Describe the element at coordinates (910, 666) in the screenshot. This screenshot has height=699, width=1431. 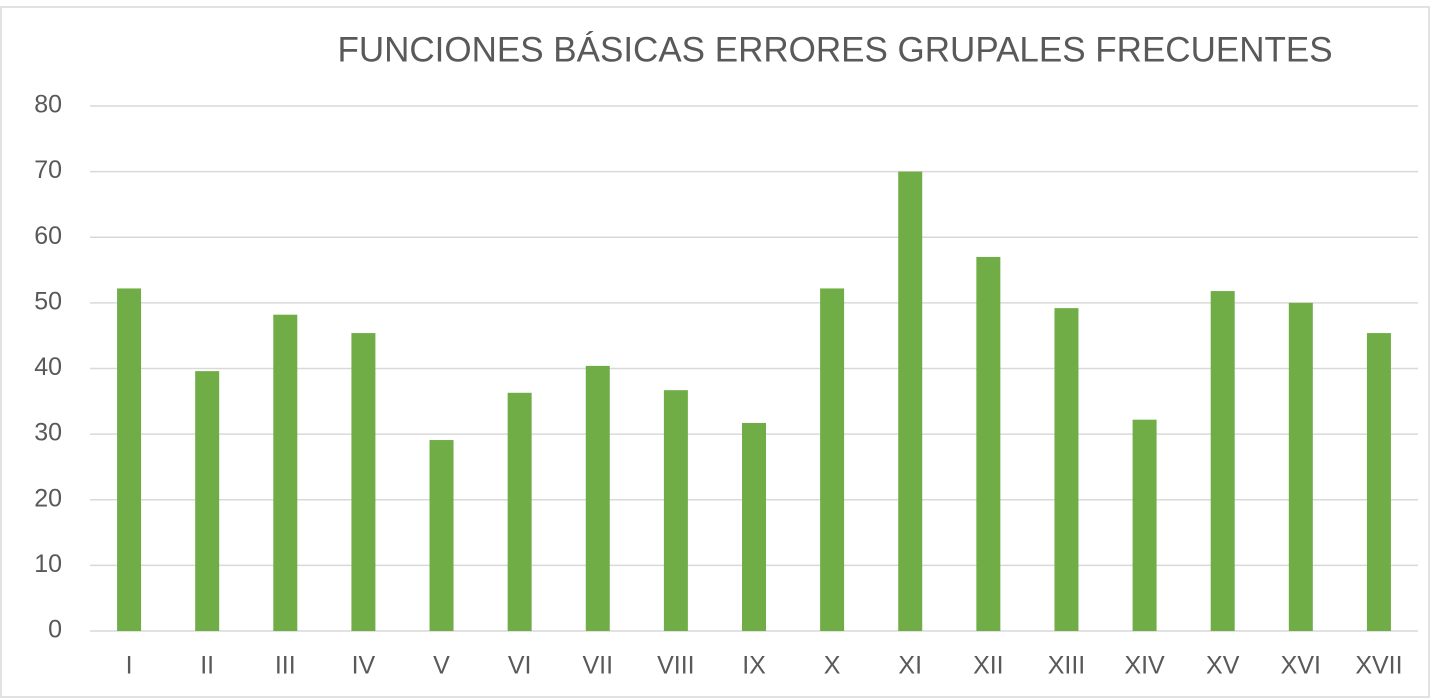
I see `x-tick-label: XI` at that location.